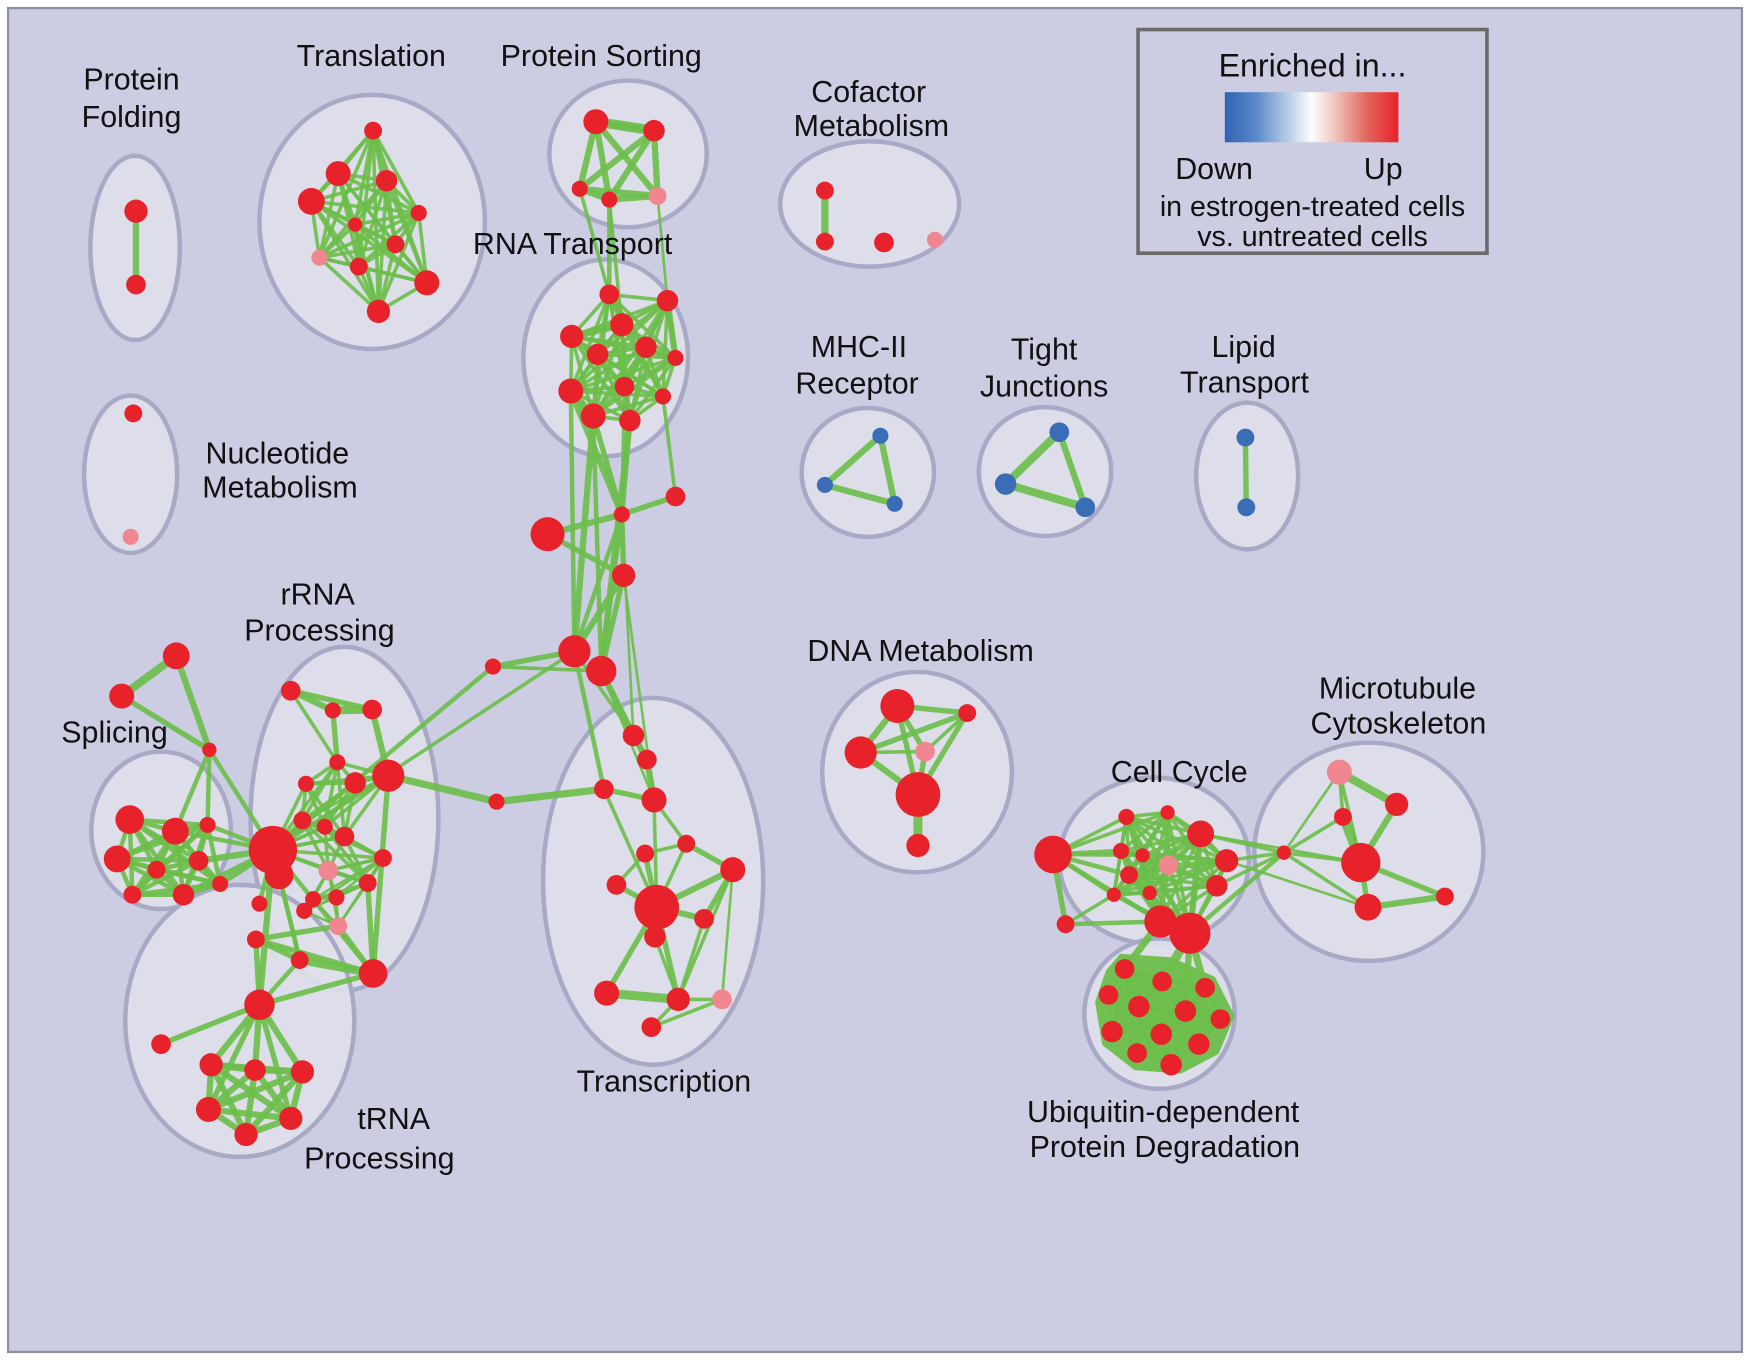  What do you see at coordinates (1398, 724) in the screenshot?
I see `cluster-label-microtubule-cytoskeleton: Cytoskeleton` at bounding box center [1398, 724].